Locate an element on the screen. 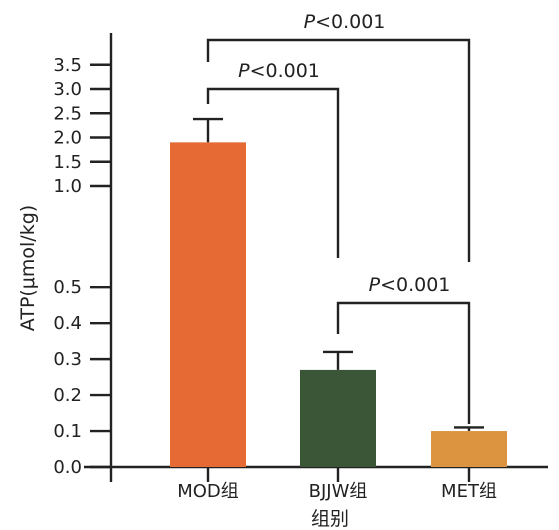 The width and height of the screenshot is (559, 530). x-tick-label: MET组 is located at coordinates (469, 491).